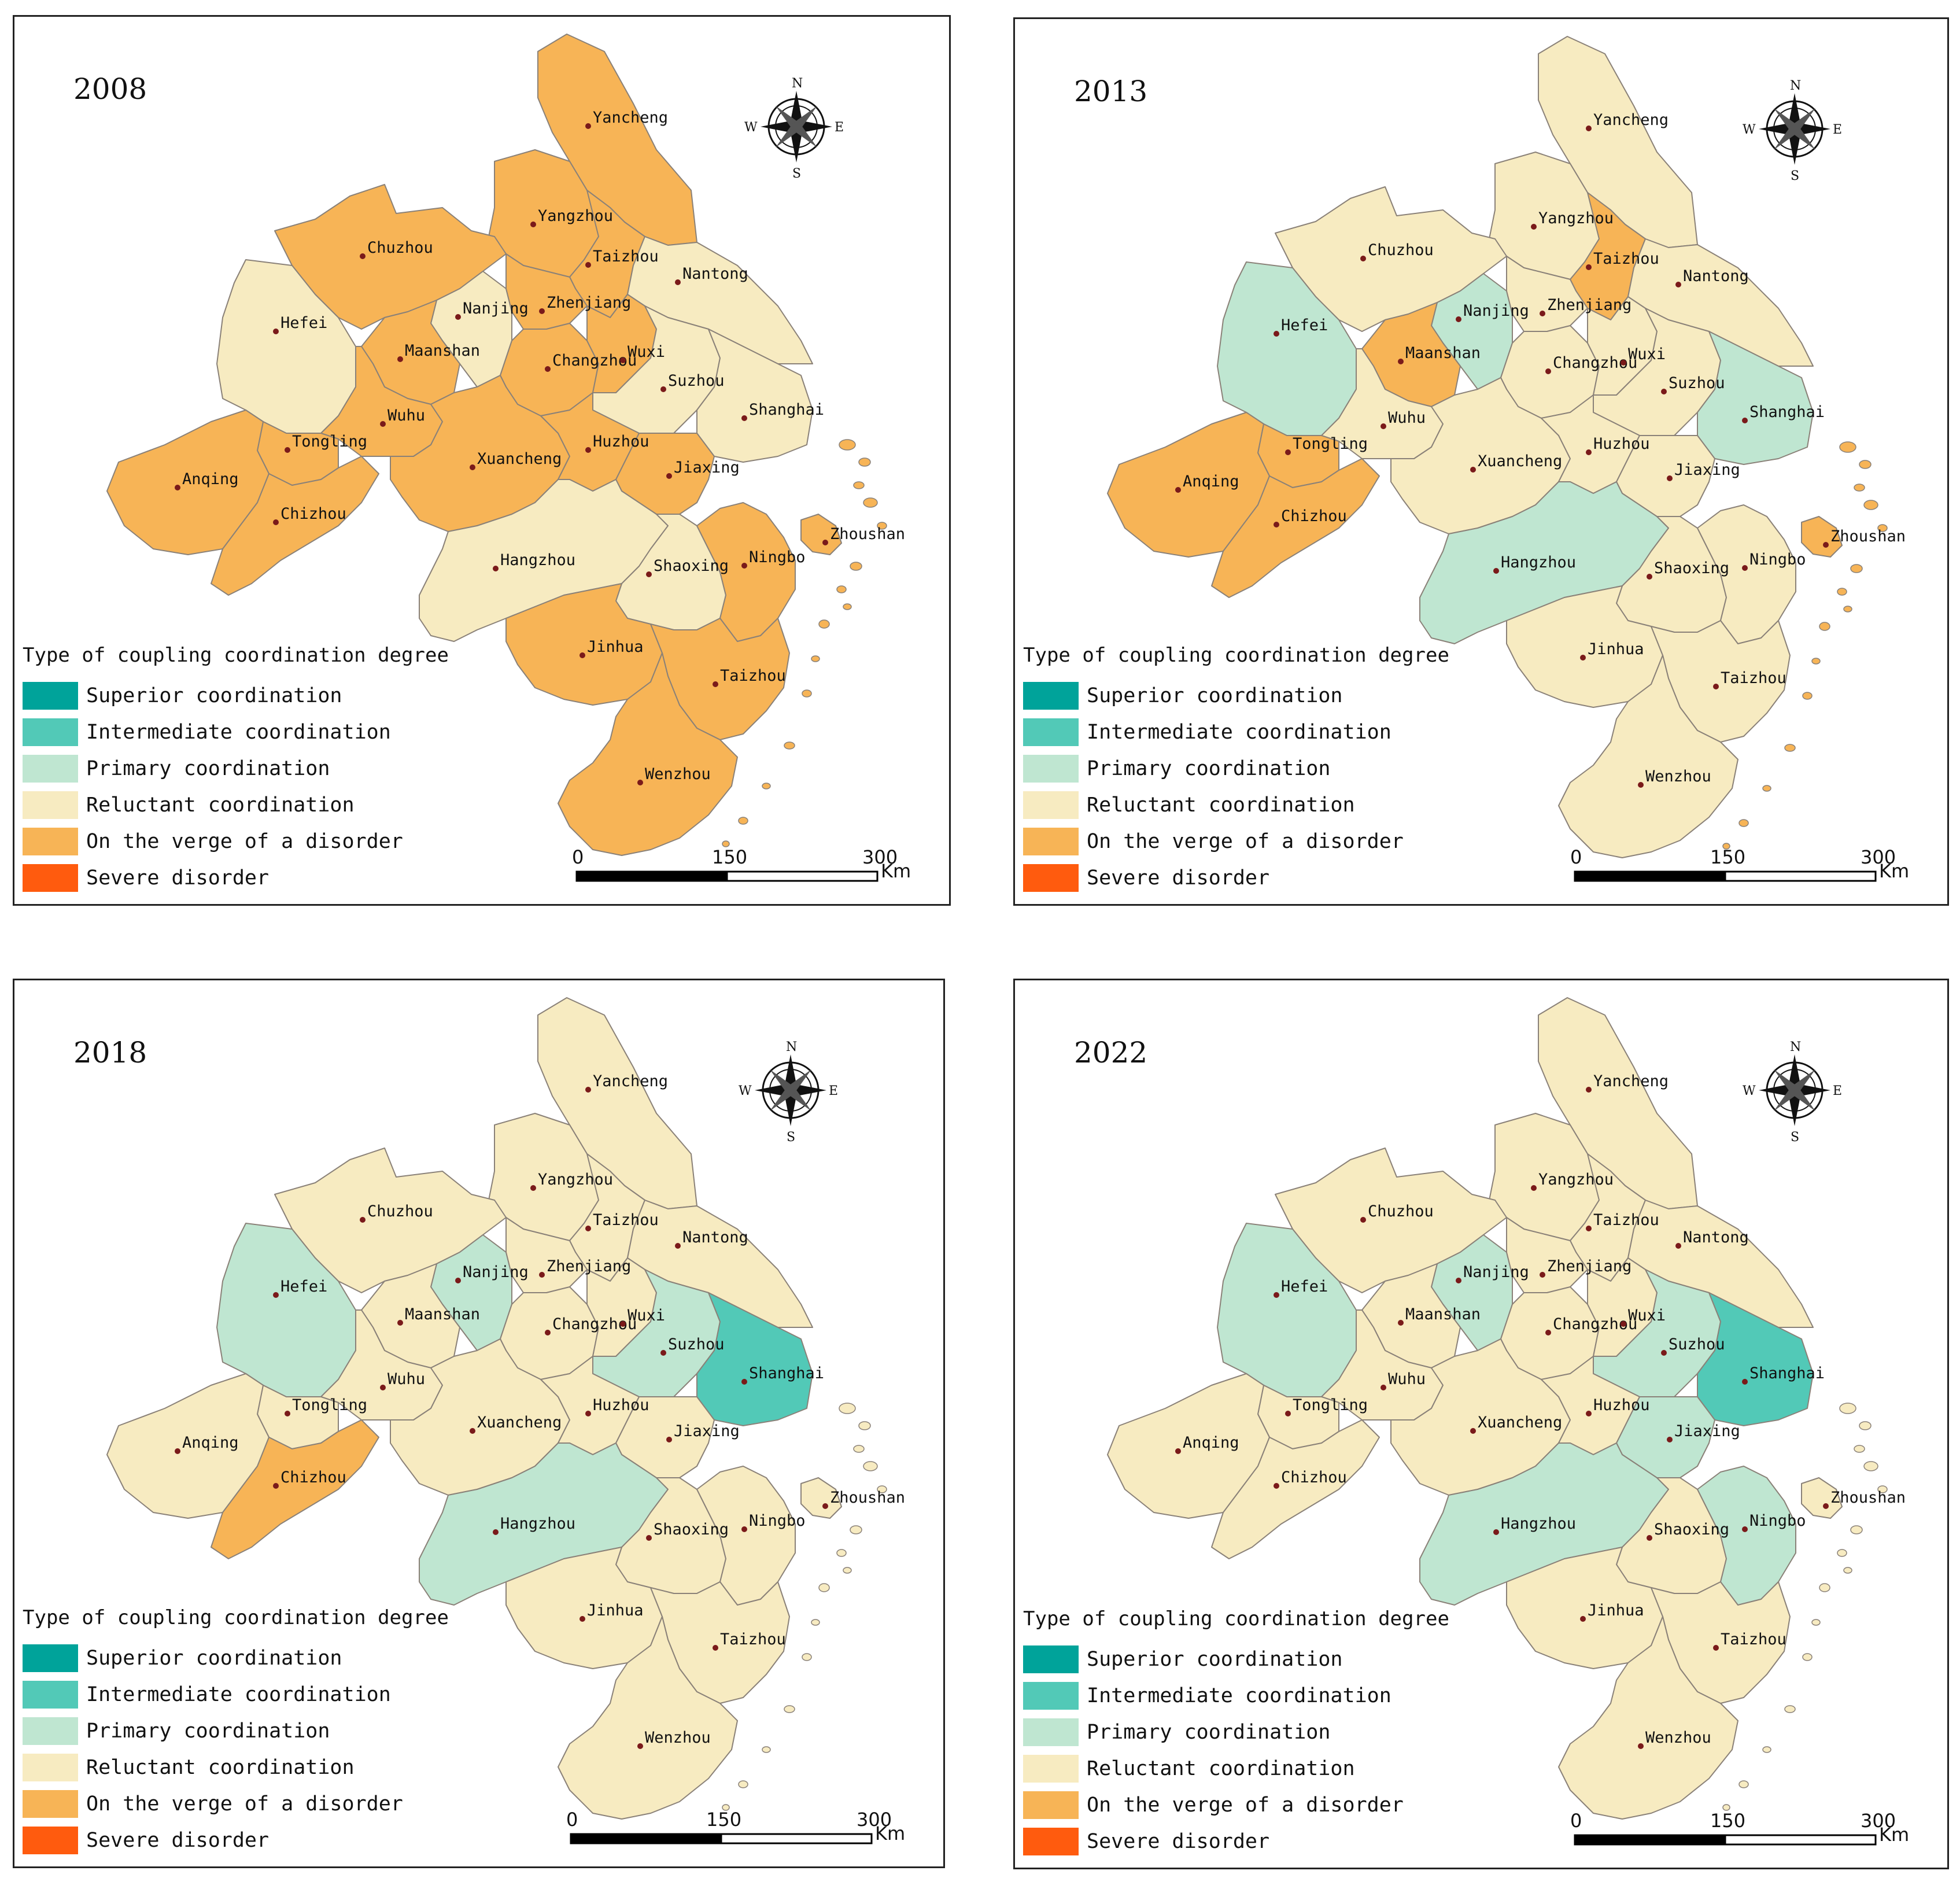  What do you see at coordinates (1749, 130) in the screenshot?
I see `compass-letter-w: W` at bounding box center [1749, 130].